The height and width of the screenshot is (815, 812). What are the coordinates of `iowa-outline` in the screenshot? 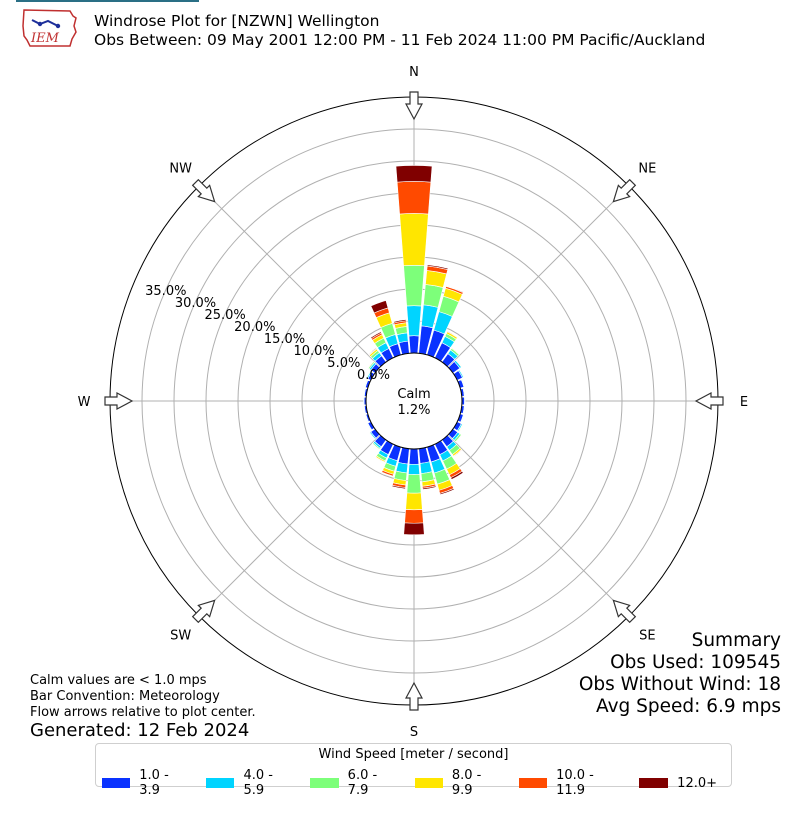 It's located at (49, 28).